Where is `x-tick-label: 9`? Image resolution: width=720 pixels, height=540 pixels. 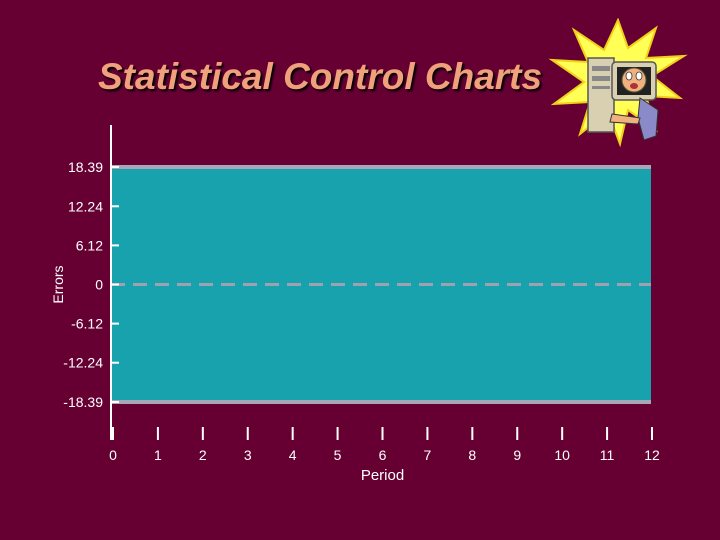
x-tick-label: 9 is located at coordinates (517, 455).